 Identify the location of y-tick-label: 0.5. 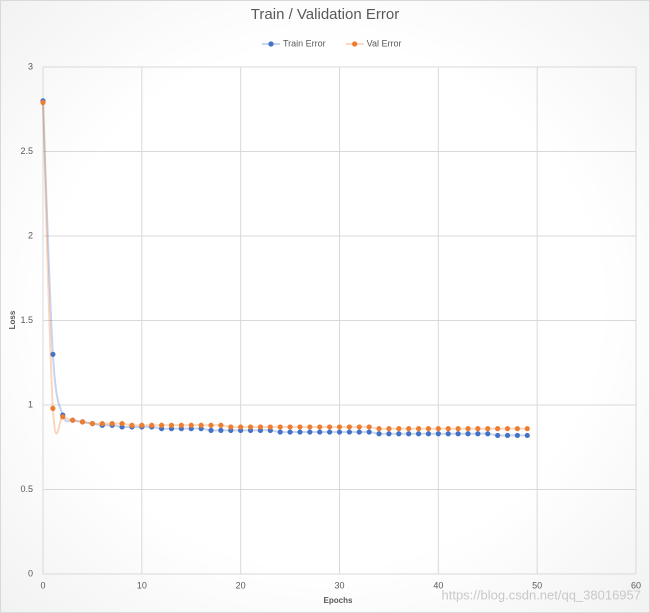
(26, 489).